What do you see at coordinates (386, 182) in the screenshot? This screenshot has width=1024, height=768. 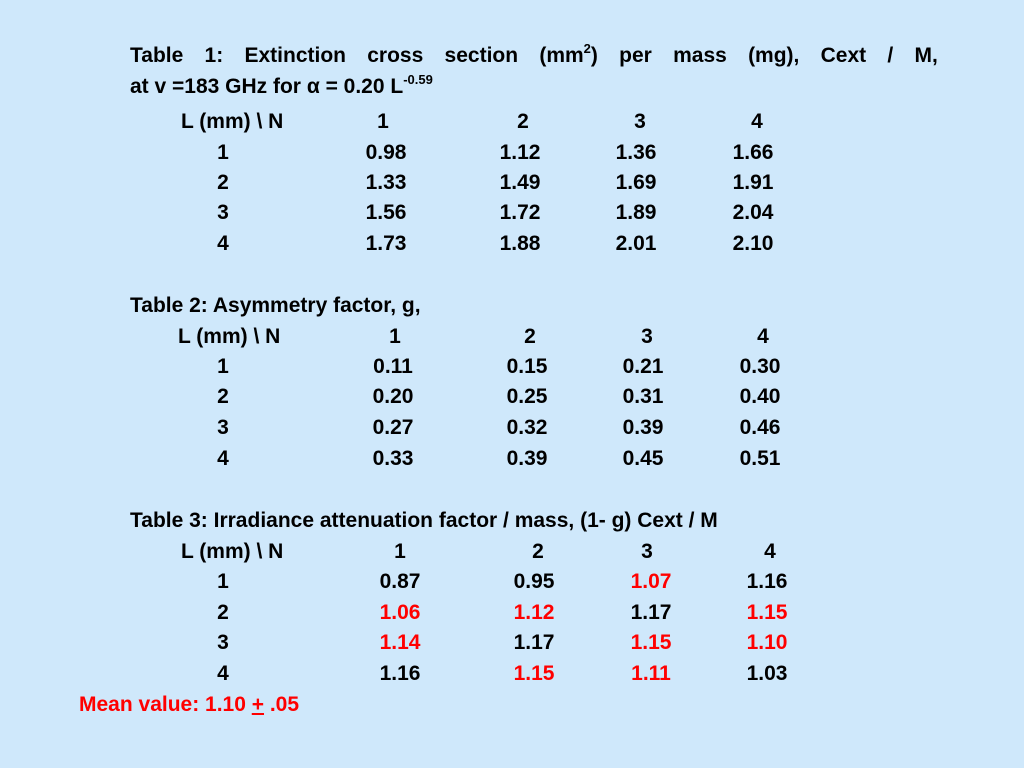 I see `table1-cell: 1.33` at bounding box center [386, 182].